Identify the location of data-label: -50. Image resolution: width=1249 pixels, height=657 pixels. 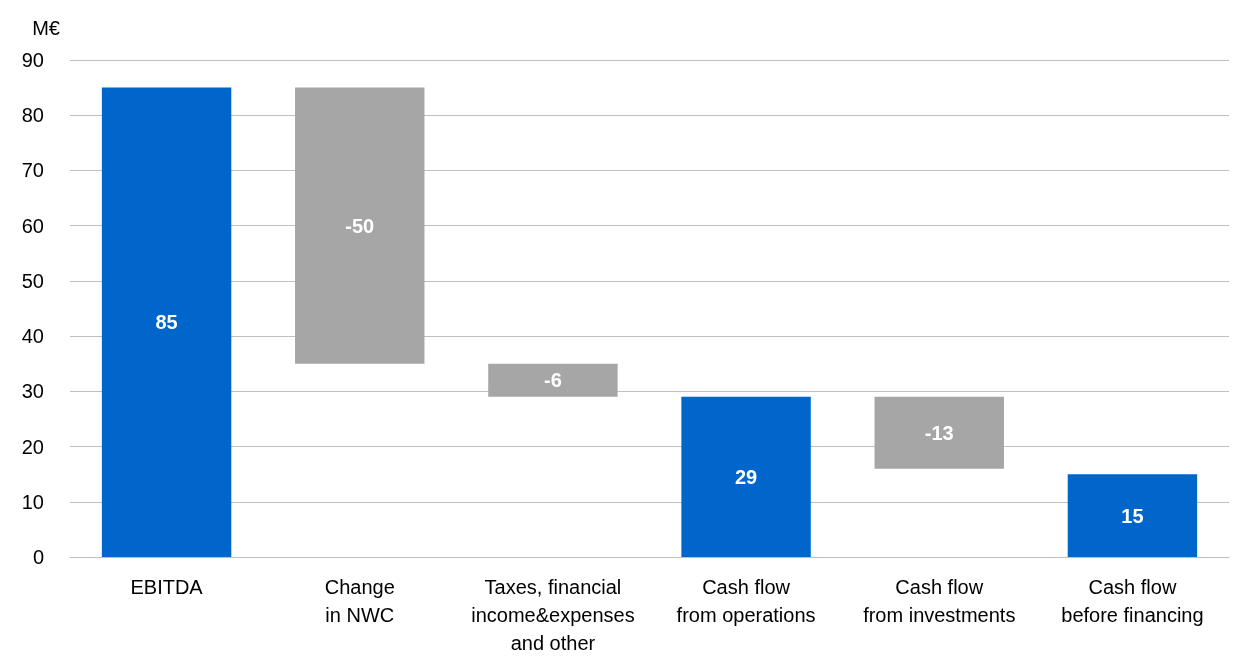
(360, 225).